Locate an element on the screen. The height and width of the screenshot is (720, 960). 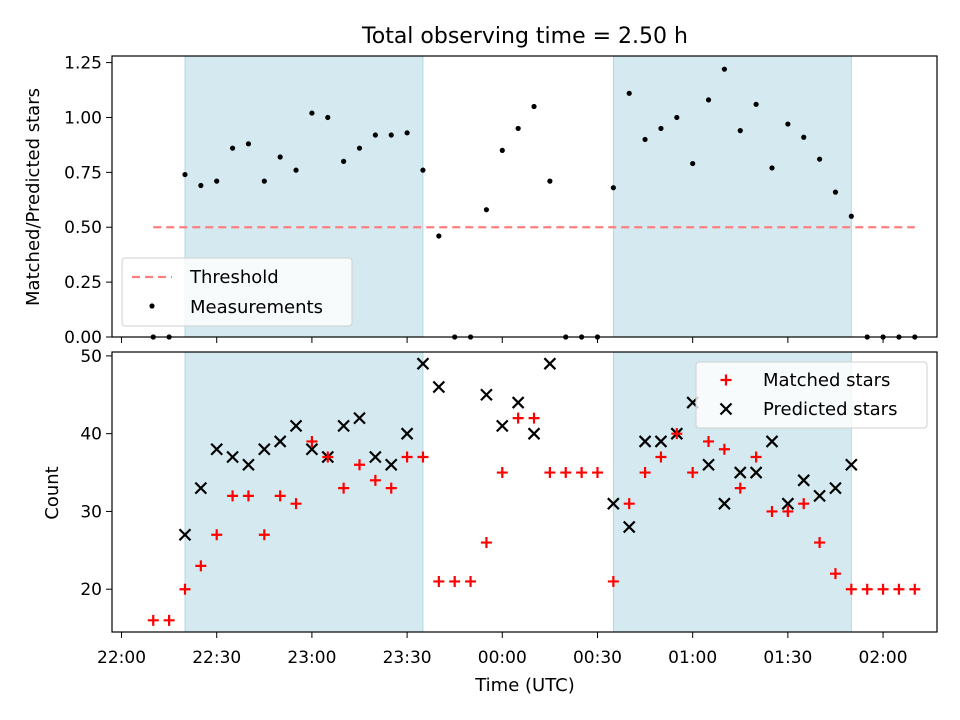
matched-legend-label: Matched stars is located at coordinates (826, 380).